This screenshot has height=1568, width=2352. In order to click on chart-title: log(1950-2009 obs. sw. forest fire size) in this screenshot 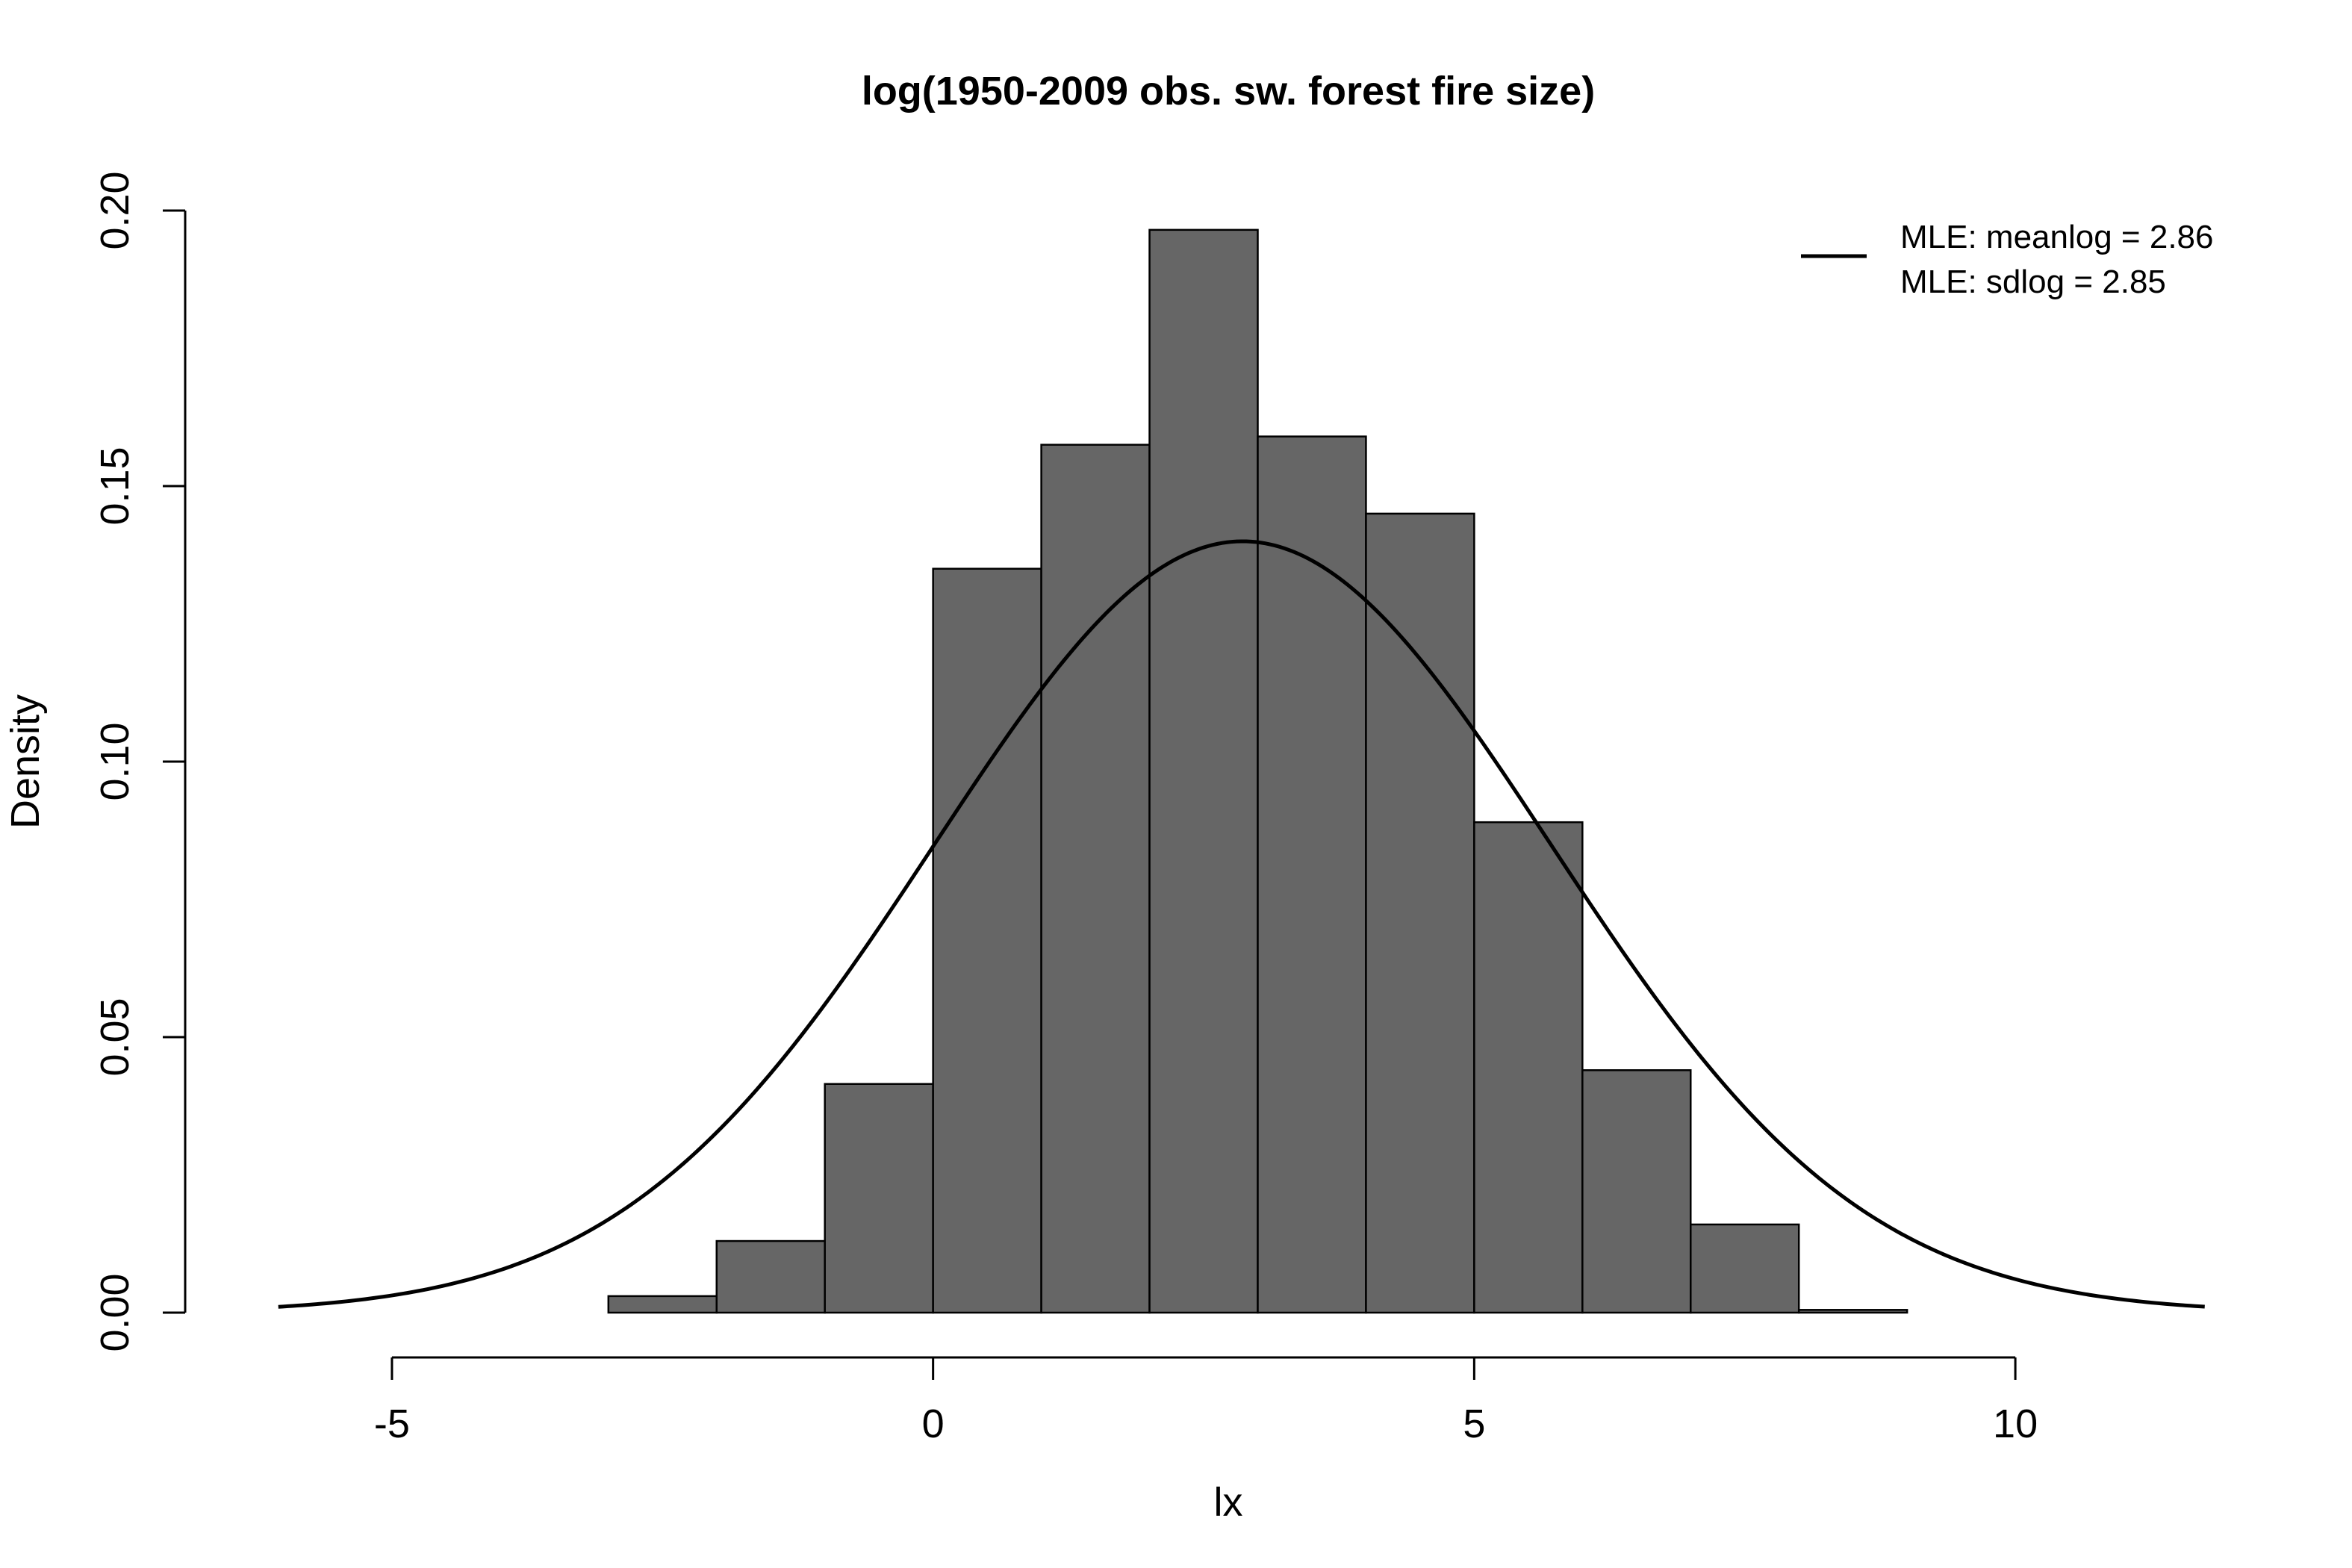, I will do `click(1228, 91)`.